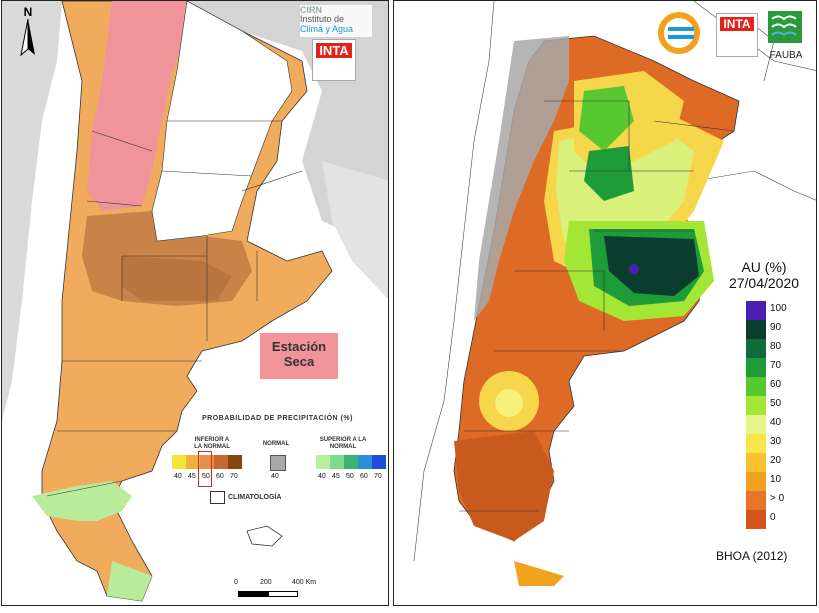 This screenshot has width=819, height=613. What do you see at coordinates (776, 422) in the screenshot?
I see `colorbar-tick-6: 40` at bounding box center [776, 422].